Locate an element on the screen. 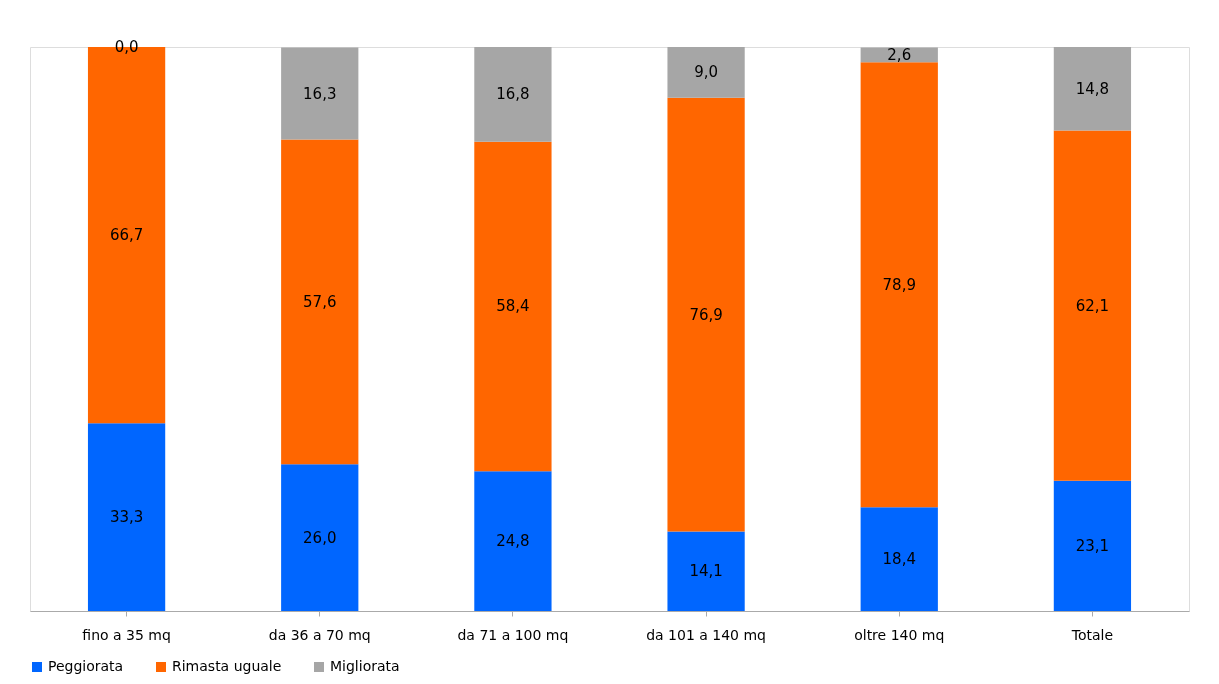 Image resolution: width=1219 pixels, height=684 pixels. data-label: 14,1 is located at coordinates (706, 571).